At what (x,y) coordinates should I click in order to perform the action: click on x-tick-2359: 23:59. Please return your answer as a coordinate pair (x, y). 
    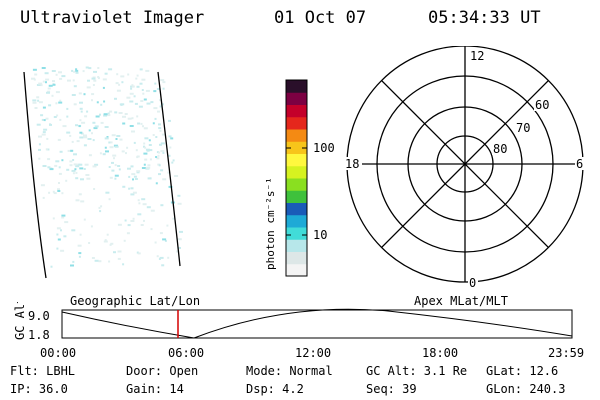
    Looking at the image, I should click on (566, 353).